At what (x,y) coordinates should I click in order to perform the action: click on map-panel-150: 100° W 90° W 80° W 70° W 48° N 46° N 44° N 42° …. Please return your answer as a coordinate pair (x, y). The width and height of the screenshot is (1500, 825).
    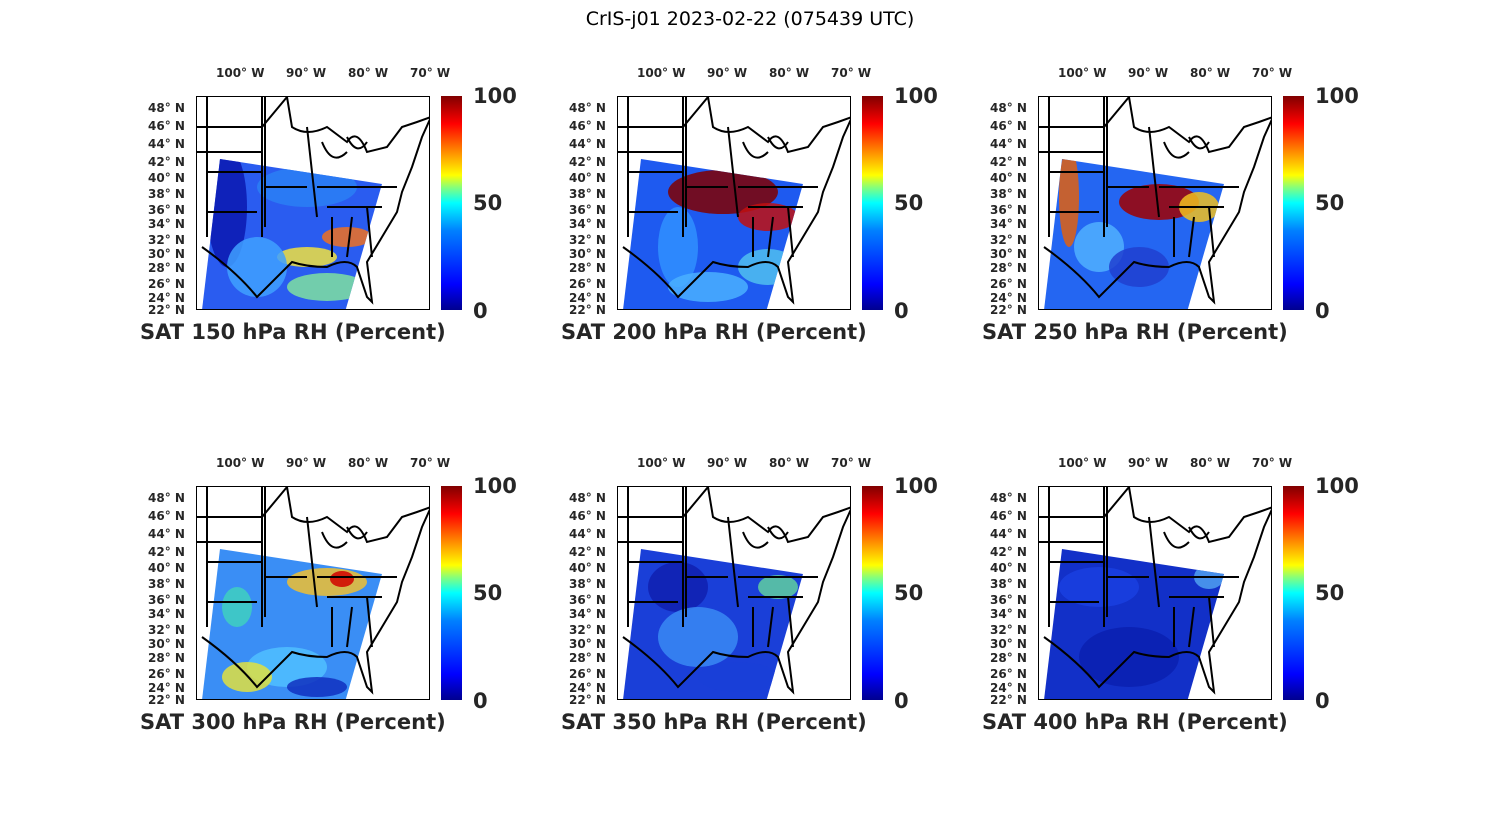
    Looking at the image, I should click on (350, 210).